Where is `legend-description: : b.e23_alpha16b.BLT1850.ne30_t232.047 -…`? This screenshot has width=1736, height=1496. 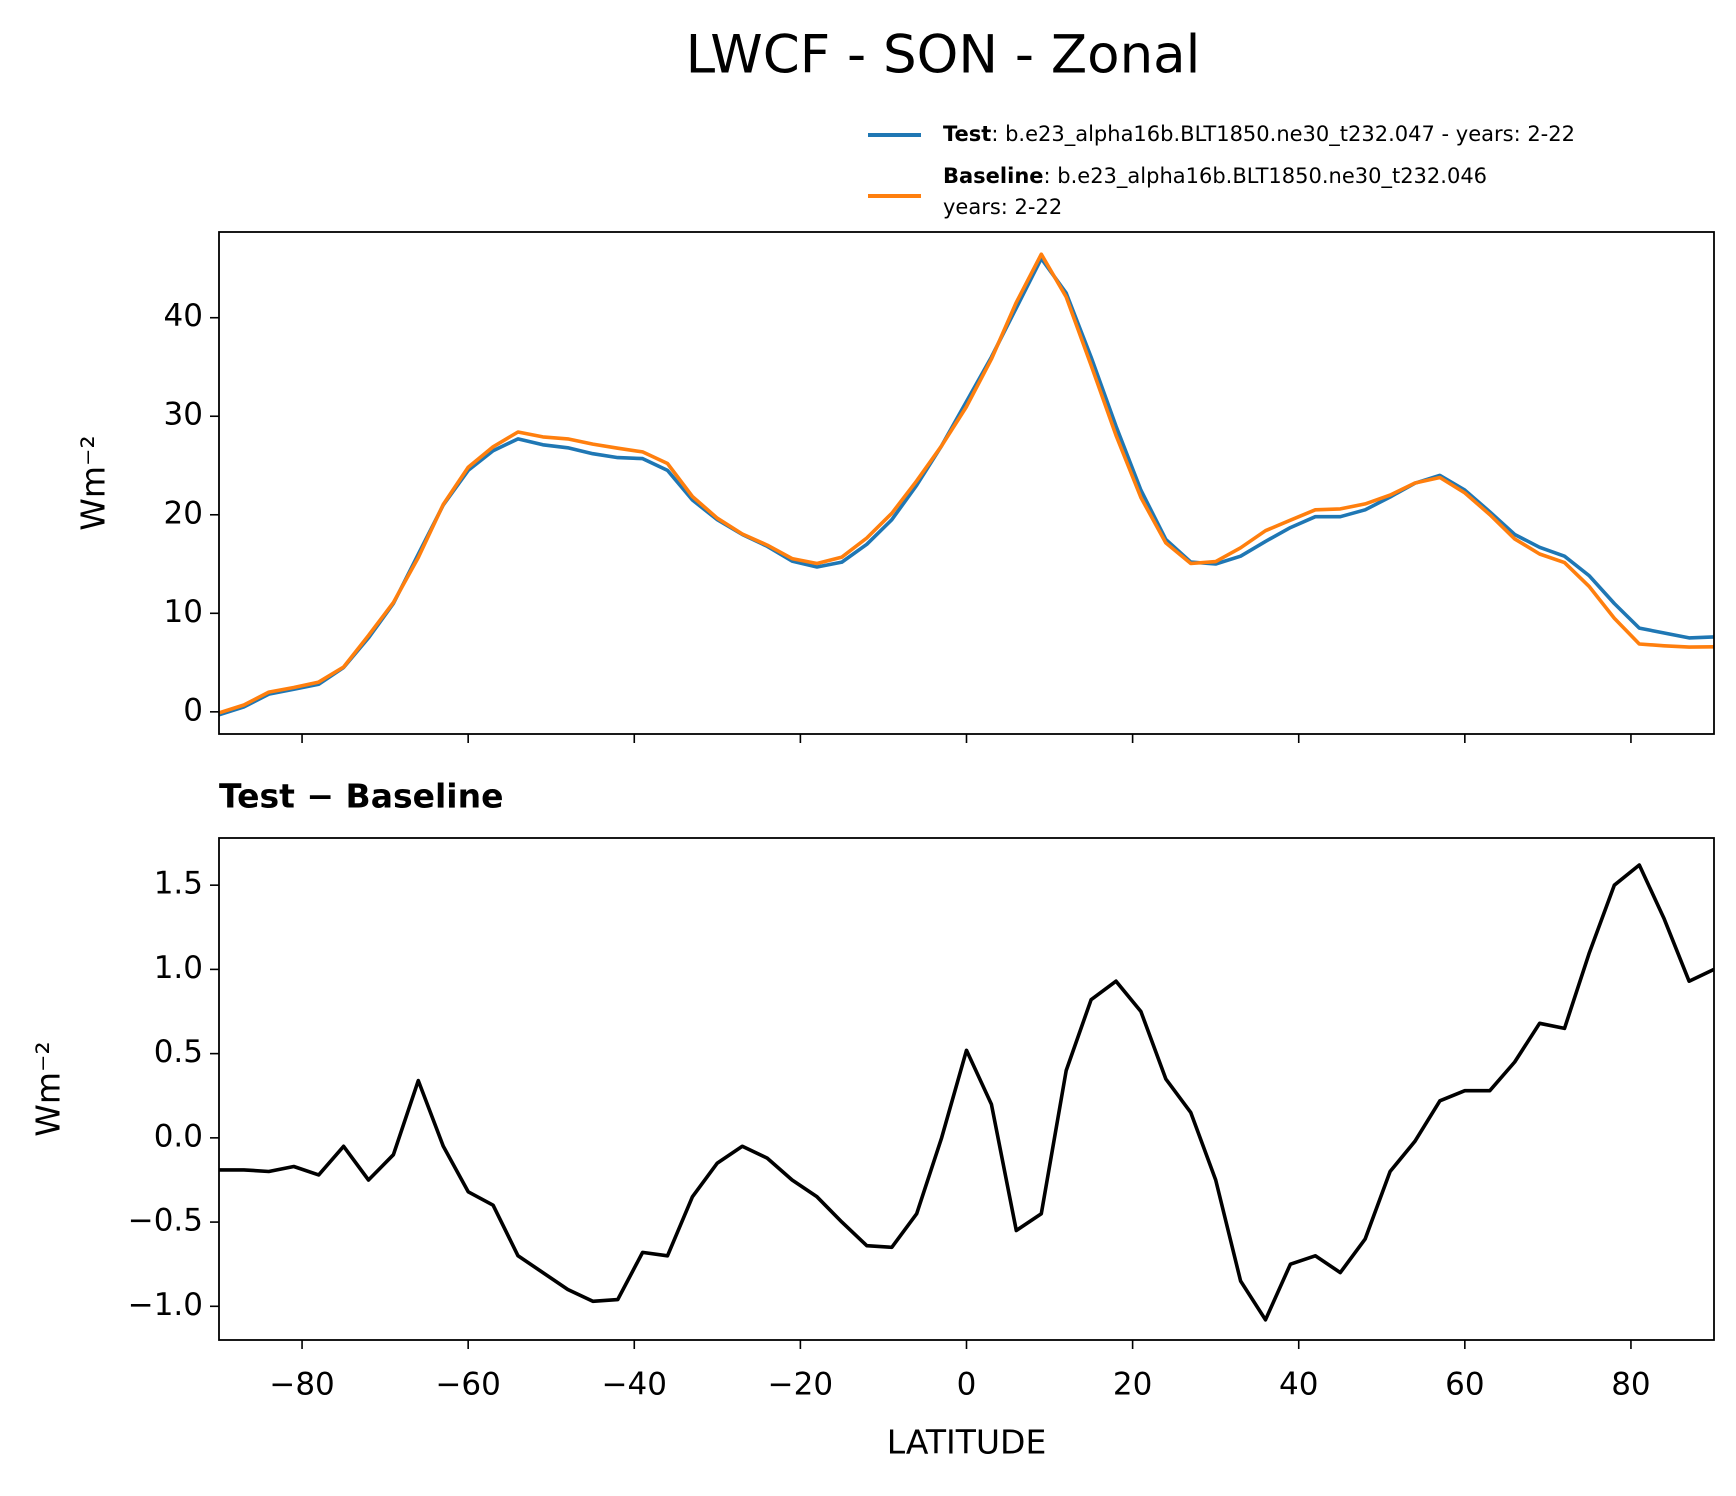 legend-description: : b.e23_alpha16b.BLT1850.ne30_t232.047 -… is located at coordinates (1283, 134).